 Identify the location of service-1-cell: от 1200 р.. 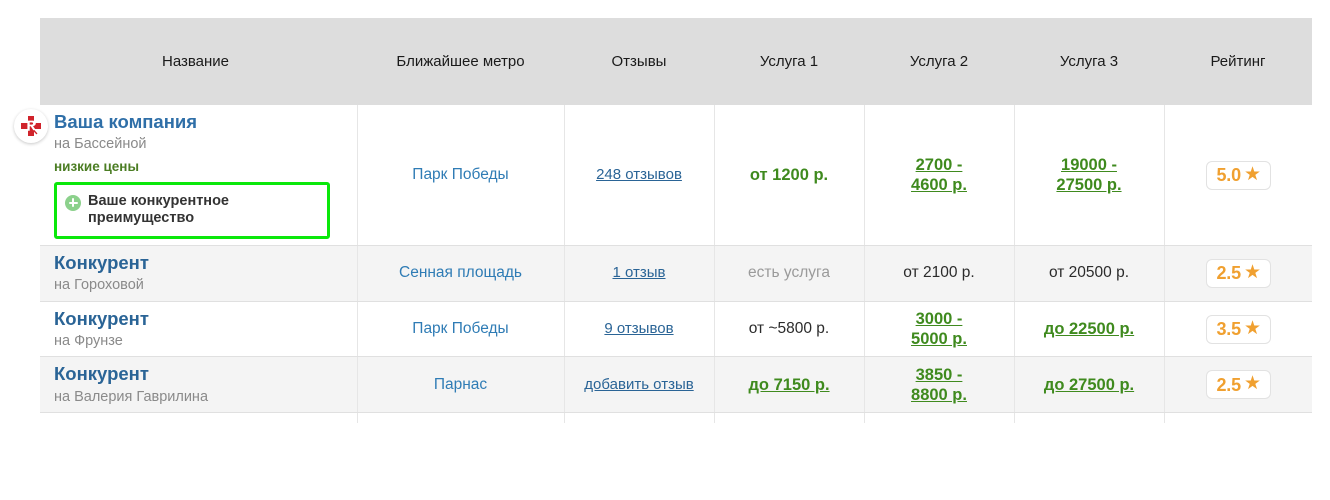
(789, 176).